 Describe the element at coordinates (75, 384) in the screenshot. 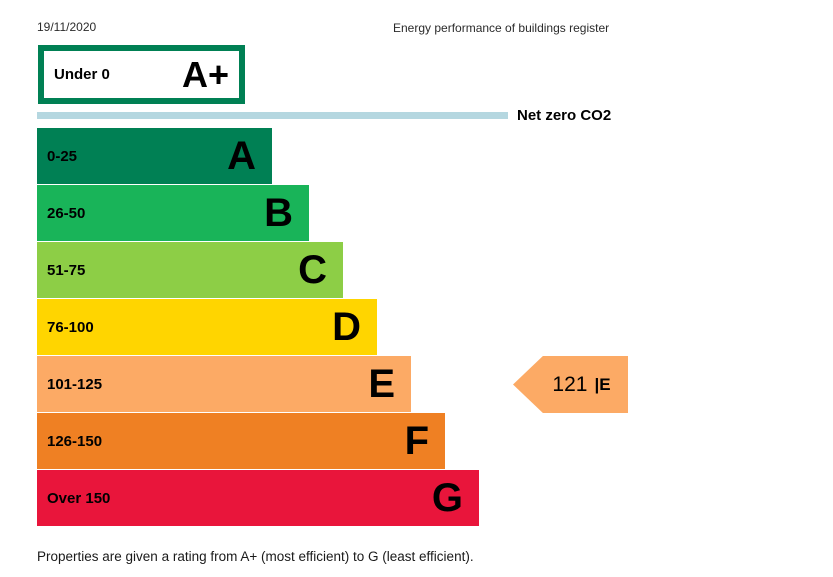

I see `band-range-label: 101-125` at that location.